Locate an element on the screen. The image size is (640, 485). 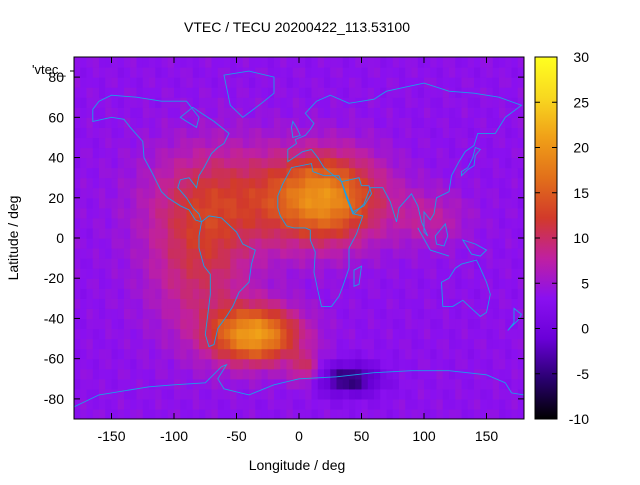
y-tick-label: -40 is located at coordinates (54, 318).